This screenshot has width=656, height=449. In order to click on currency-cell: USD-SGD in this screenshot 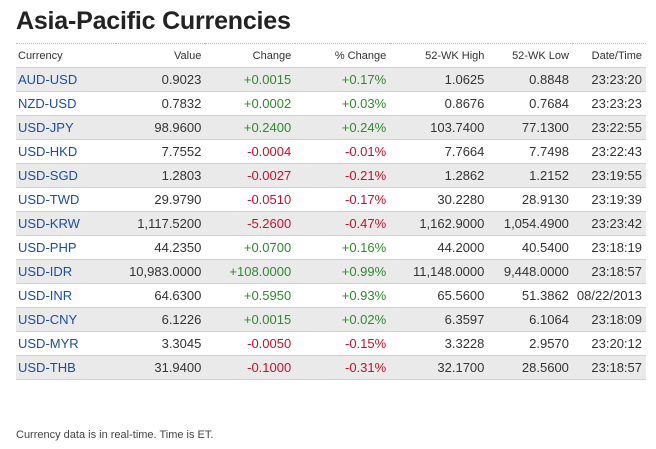, I will do `click(66, 175)`.